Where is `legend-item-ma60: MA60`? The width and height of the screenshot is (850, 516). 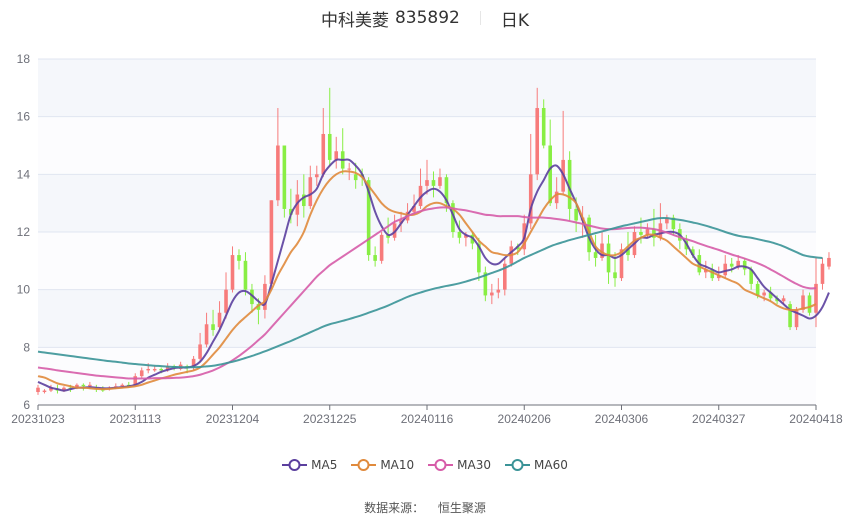
legend-item-ma60: MA60 is located at coordinates (536, 465).